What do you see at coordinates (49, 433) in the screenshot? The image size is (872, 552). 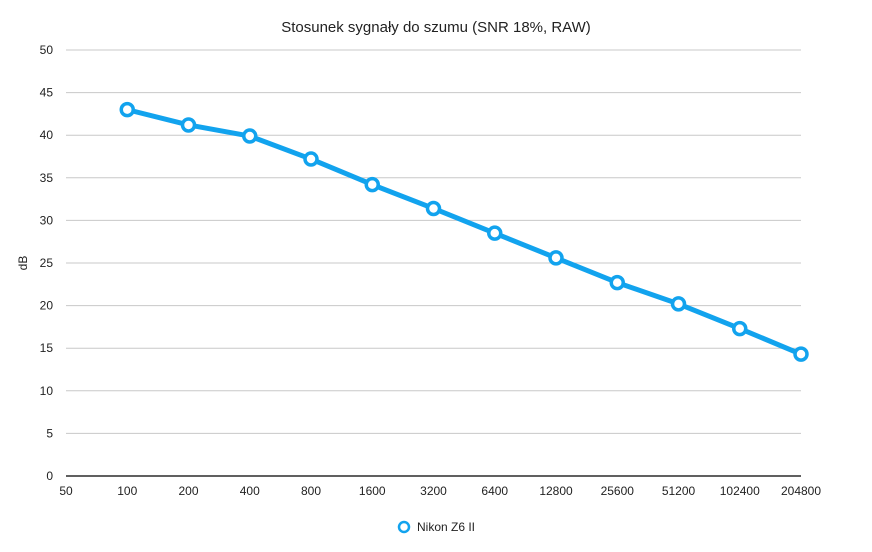 I see `y-tick-label: 5` at bounding box center [49, 433].